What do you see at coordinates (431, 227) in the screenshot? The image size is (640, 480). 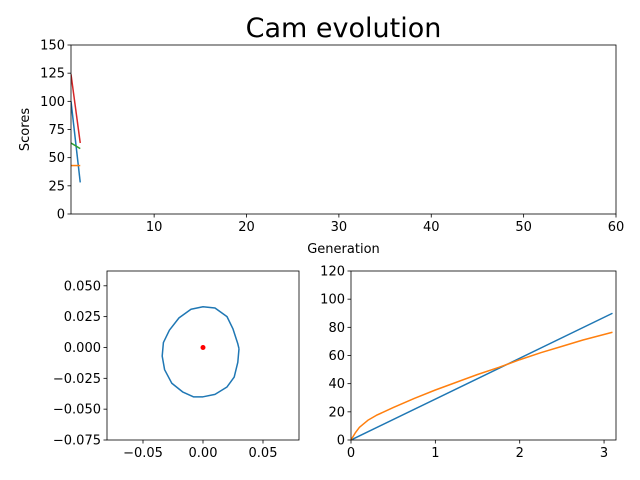 I see `x-tick-label: 40` at bounding box center [431, 227].